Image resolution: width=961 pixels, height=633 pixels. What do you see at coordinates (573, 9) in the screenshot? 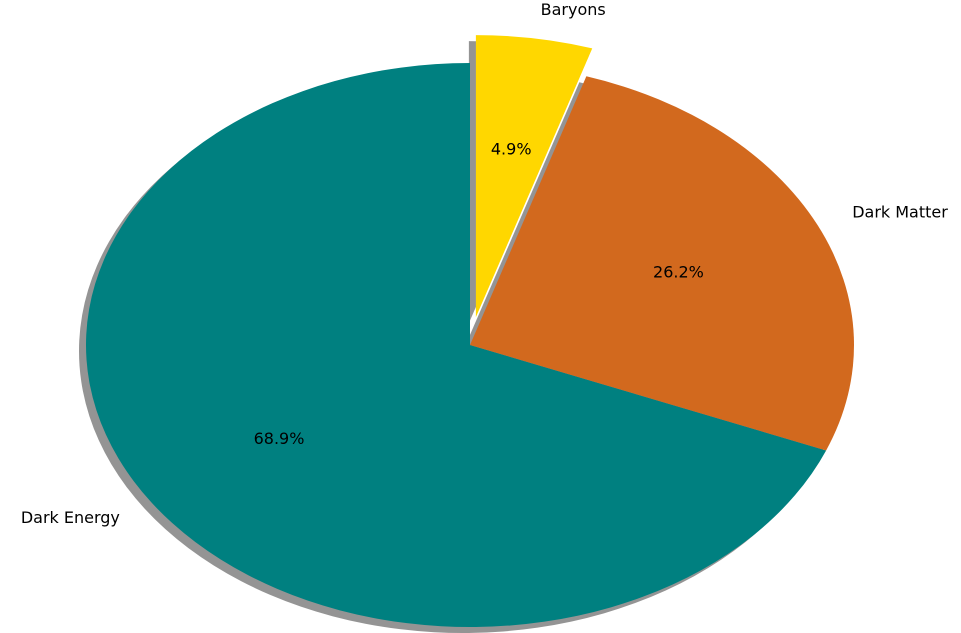
I see `slice-label: Baryons` at bounding box center [573, 9].